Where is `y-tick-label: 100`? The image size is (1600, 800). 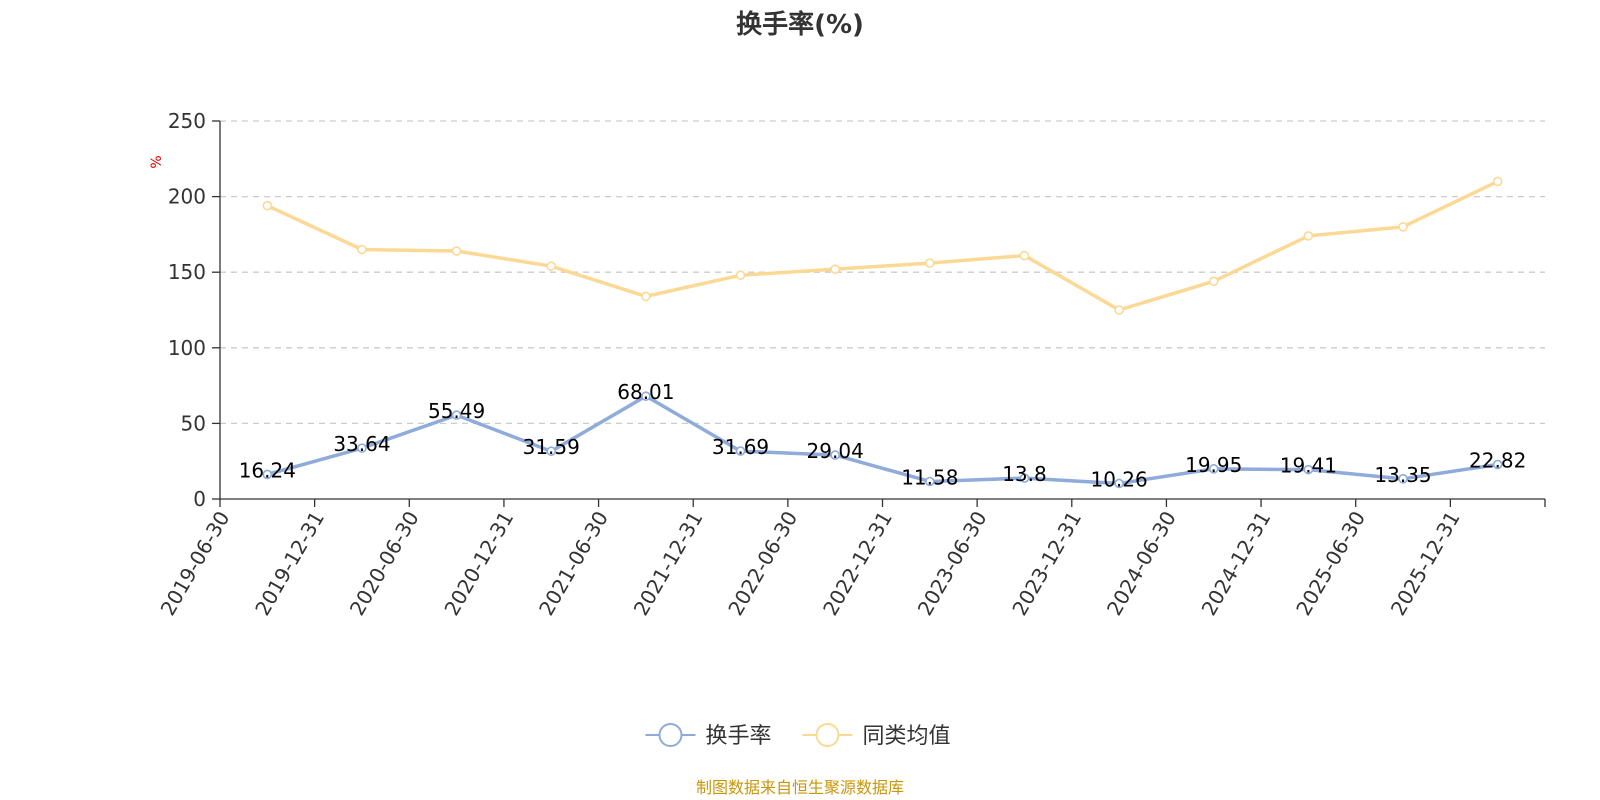 y-tick-label: 100 is located at coordinates (187, 348).